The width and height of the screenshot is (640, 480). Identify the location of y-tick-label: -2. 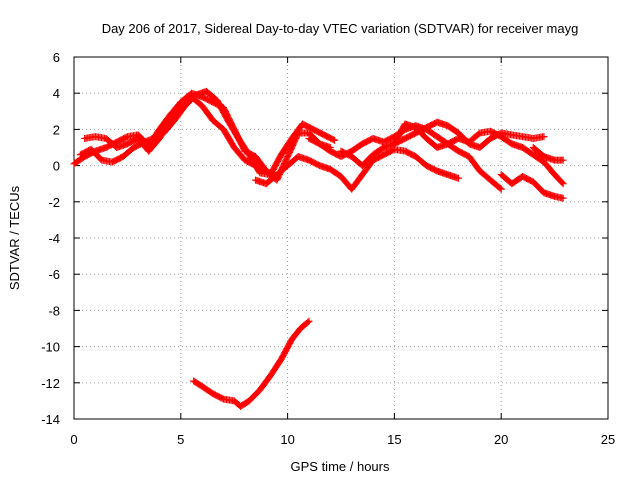
(54, 202).